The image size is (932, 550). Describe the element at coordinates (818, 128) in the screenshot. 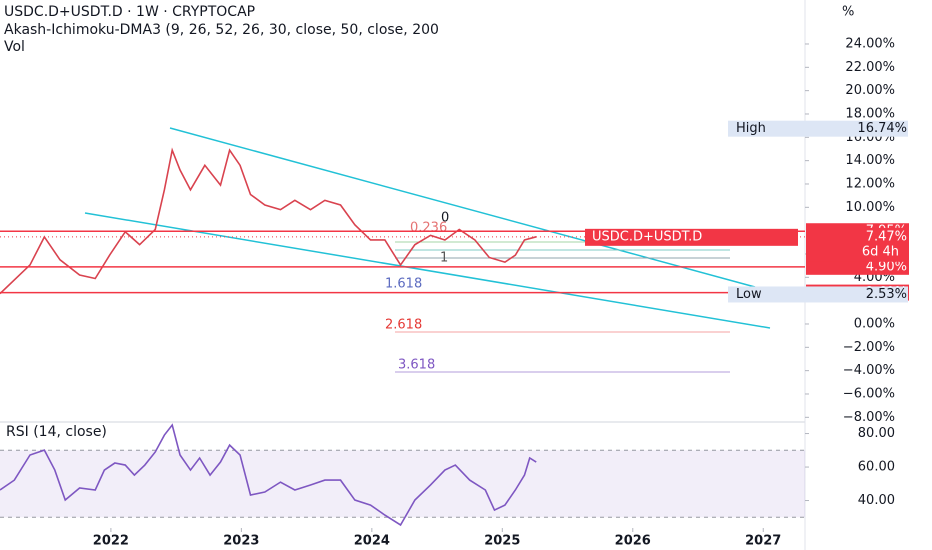

I see `high-badge` at that location.